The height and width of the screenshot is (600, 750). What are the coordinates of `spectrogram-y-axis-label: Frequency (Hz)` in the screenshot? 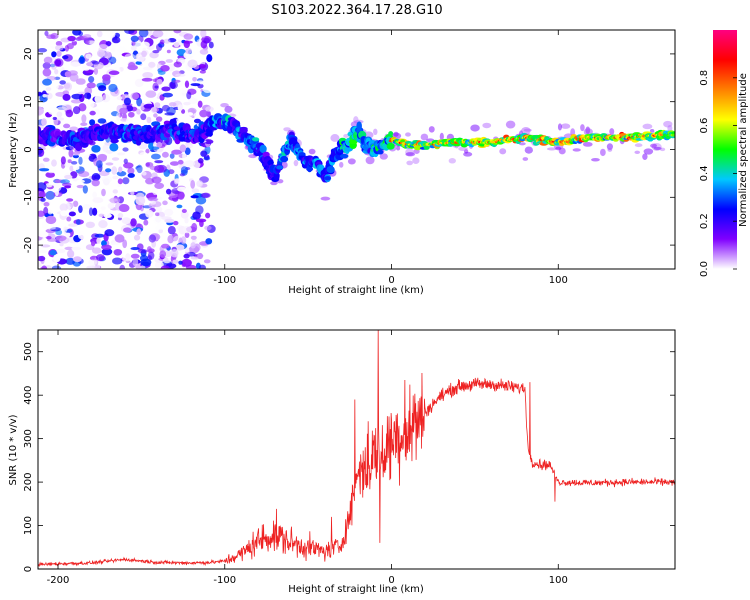 It's located at (13, 150).